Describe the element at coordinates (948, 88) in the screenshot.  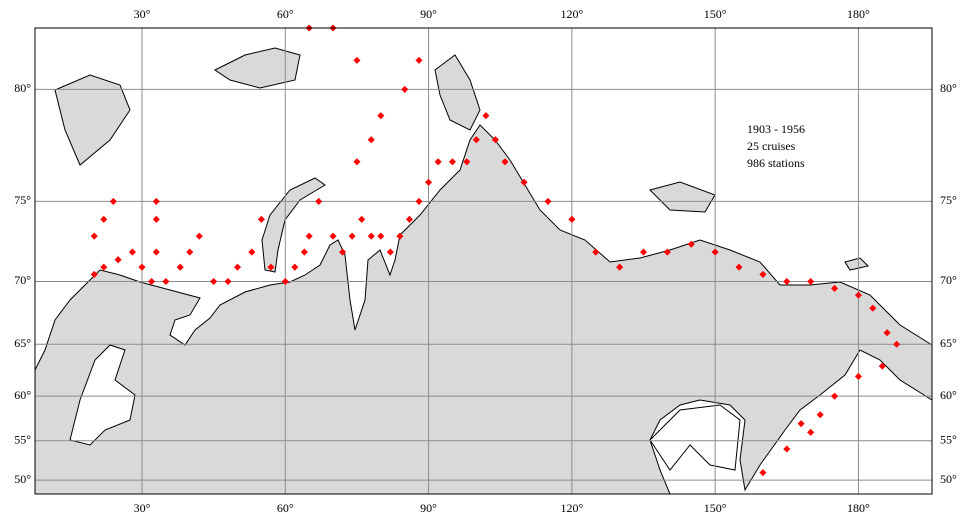
I see `lat-label: 80°` at that location.